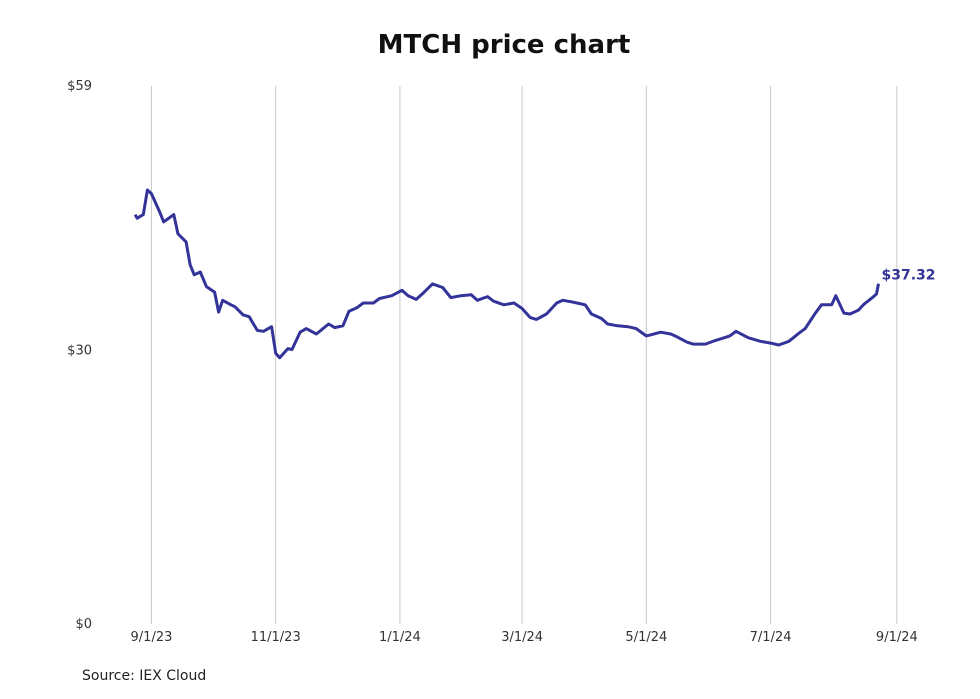 The width and height of the screenshot is (980, 699). I want to click on chart-title: MTCH price chart, so click(504, 45).